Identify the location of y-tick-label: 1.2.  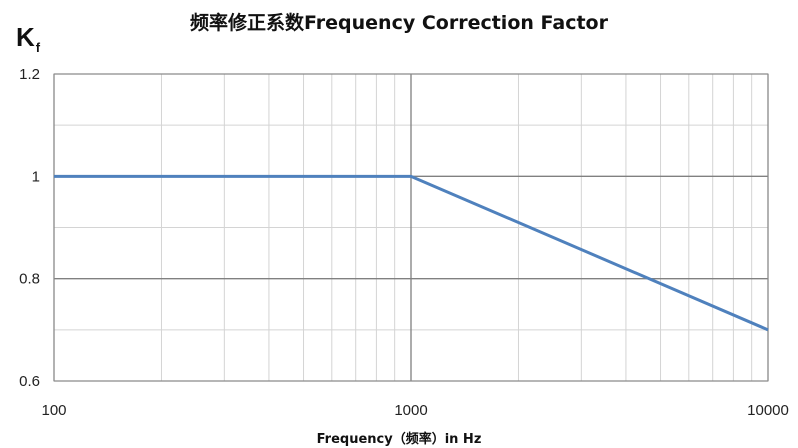
(29, 74).